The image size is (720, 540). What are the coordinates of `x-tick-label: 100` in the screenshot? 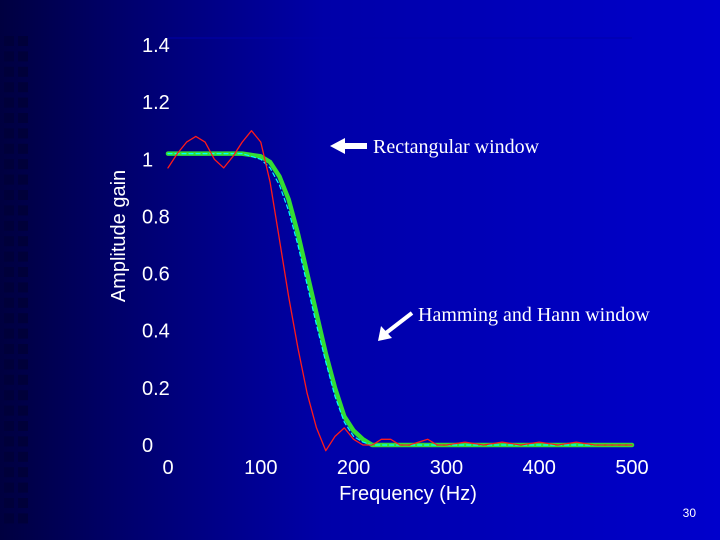 It's located at (260, 468).